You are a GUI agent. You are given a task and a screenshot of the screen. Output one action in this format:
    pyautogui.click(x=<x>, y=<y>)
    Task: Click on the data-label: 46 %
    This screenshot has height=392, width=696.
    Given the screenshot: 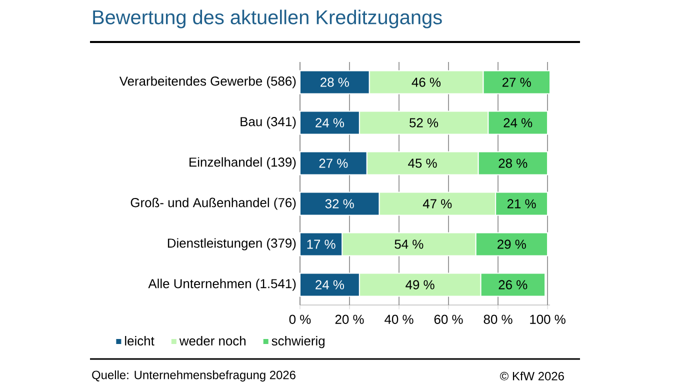 What is the action you would take?
    pyautogui.click(x=426, y=82)
    